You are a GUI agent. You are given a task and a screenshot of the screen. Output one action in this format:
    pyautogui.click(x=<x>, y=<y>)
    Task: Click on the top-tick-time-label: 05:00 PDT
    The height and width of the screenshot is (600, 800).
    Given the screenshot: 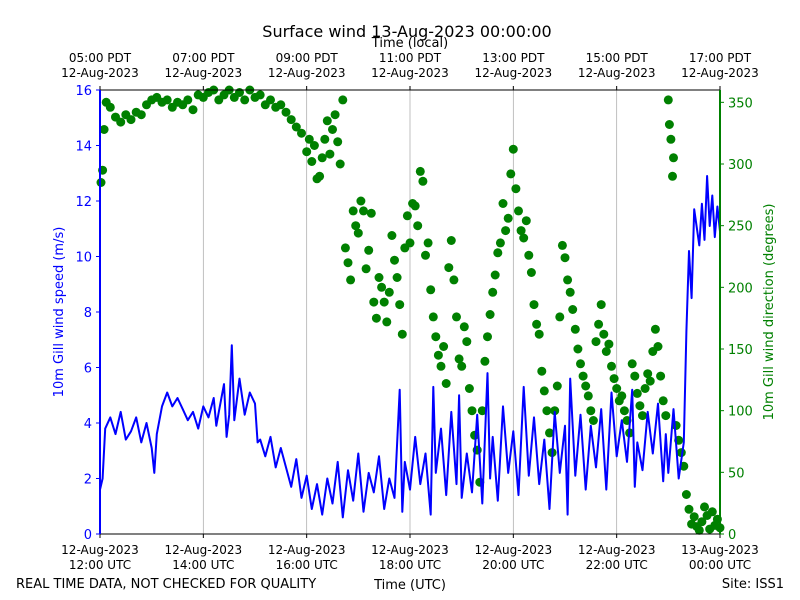 What is the action you would take?
    pyautogui.click(x=100, y=58)
    